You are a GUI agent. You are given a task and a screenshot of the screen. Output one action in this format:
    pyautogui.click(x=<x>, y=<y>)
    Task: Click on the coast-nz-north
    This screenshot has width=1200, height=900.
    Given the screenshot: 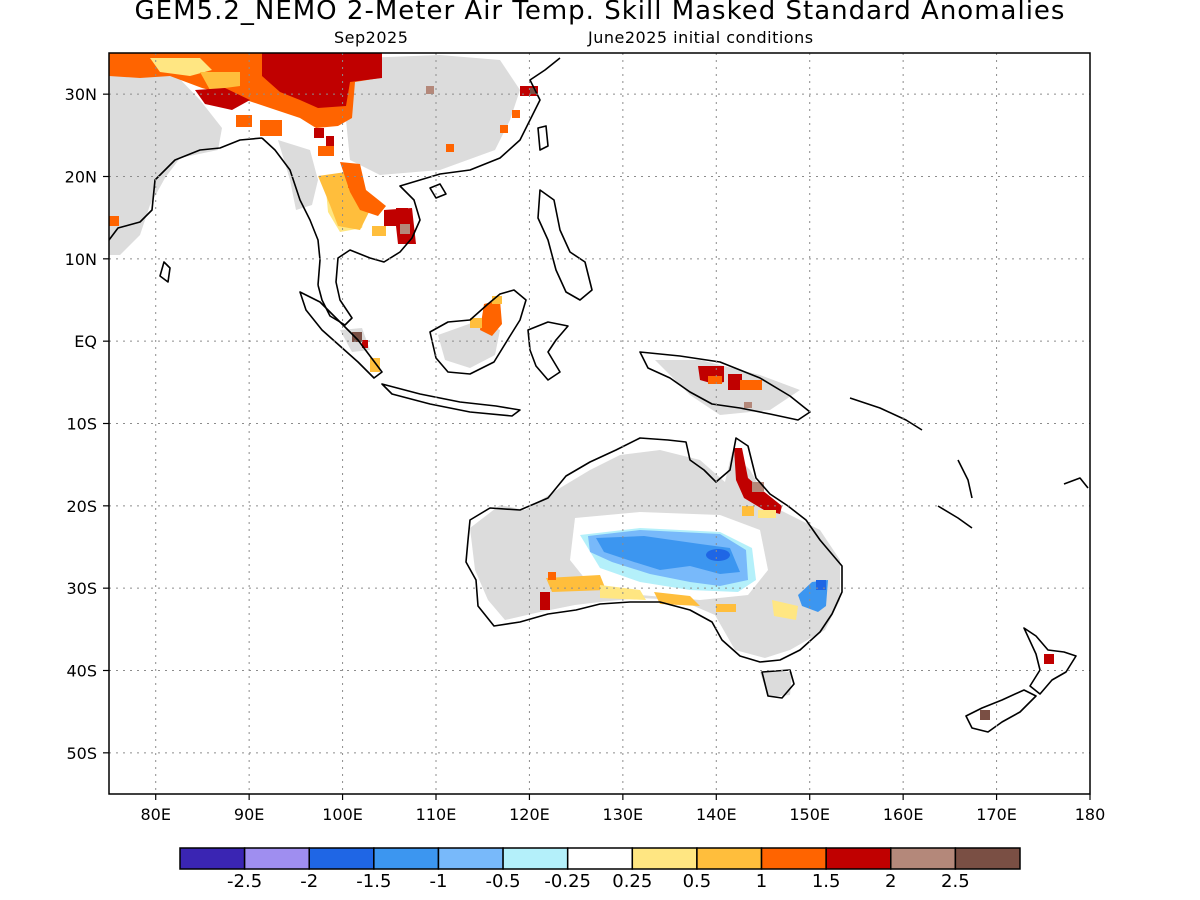 What is the action you would take?
    pyautogui.click(x=1050, y=661)
    